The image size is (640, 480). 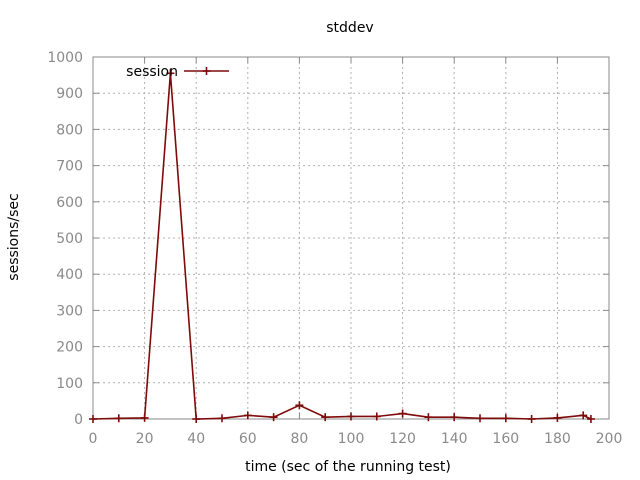 What do you see at coordinates (69, 384) in the screenshot?
I see `y-tick-label: 100` at bounding box center [69, 384].